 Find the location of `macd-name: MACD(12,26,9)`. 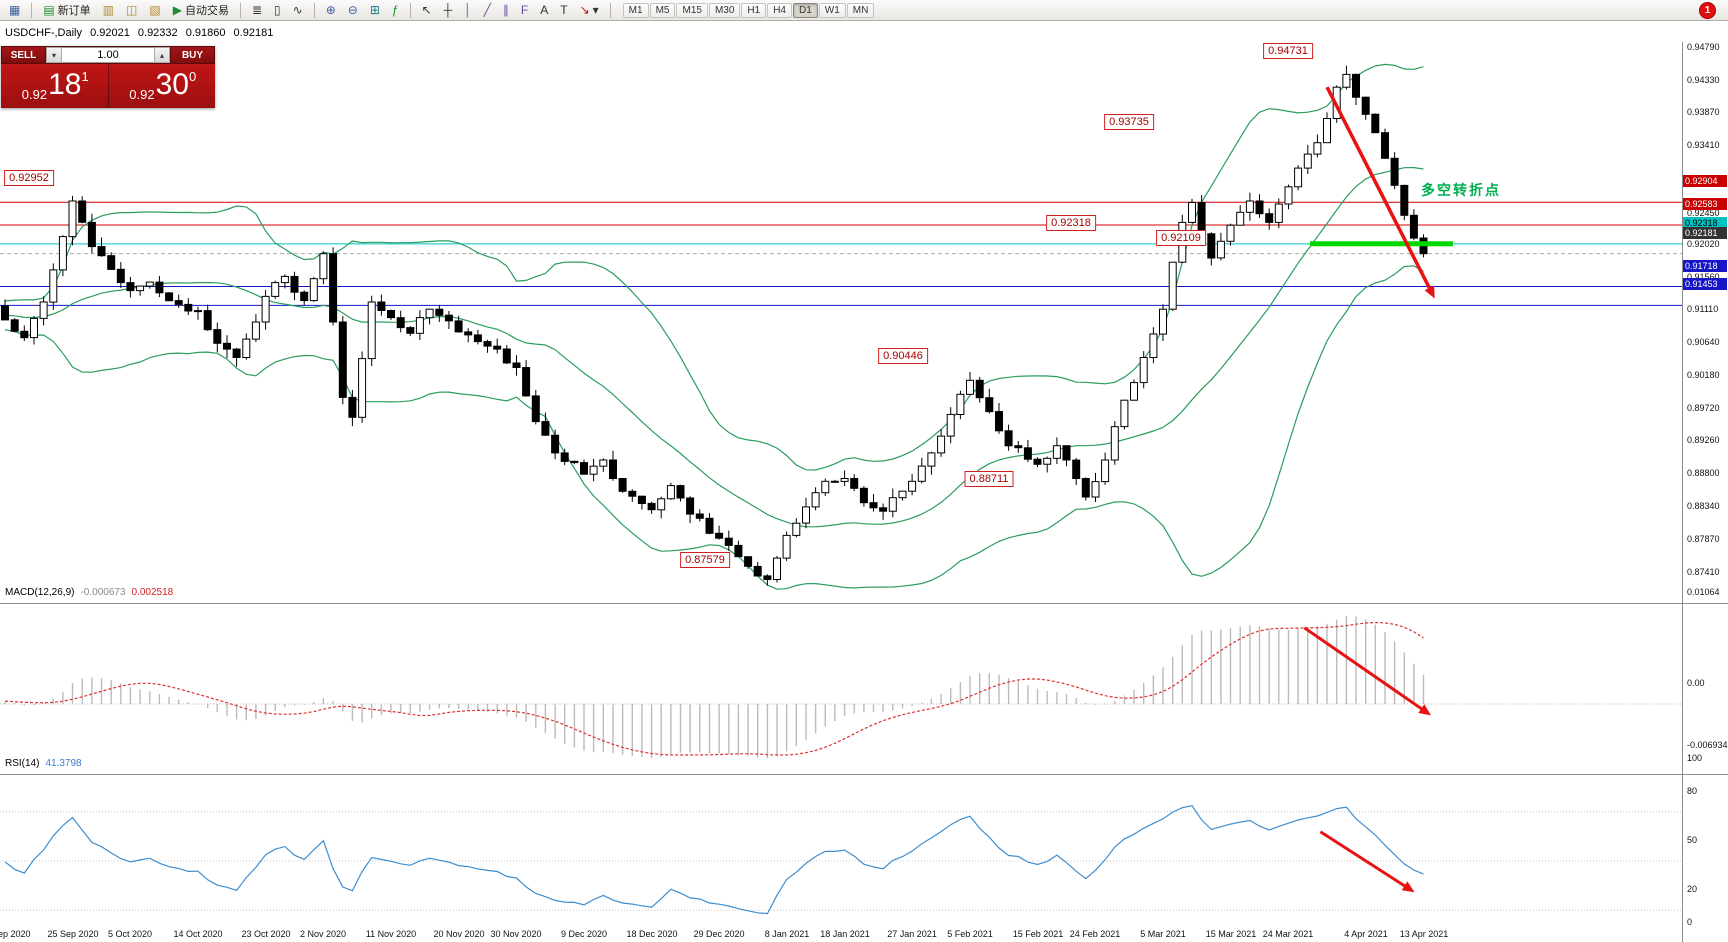

macd-name: MACD(12,26,9) is located at coordinates (40, 592).